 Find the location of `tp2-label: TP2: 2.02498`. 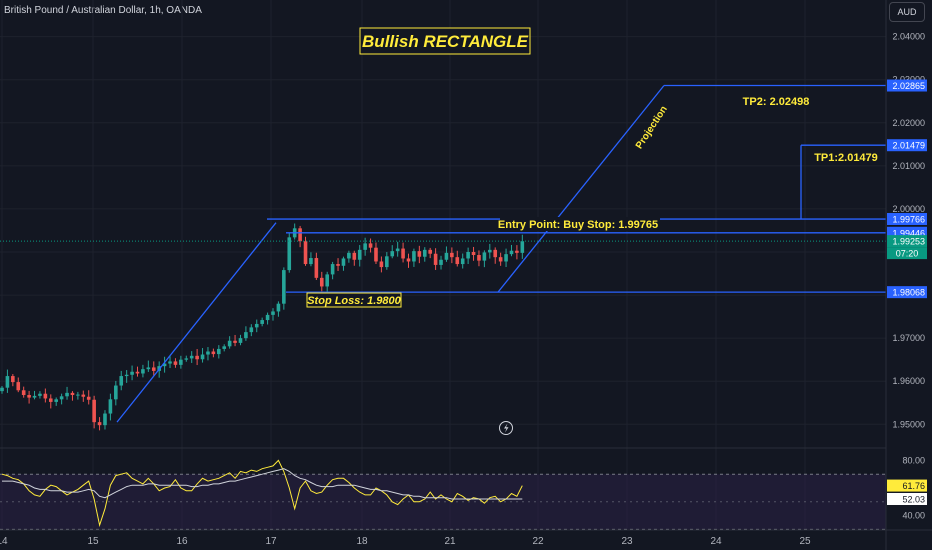

tp2-label: TP2: 2.02498 is located at coordinates (776, 102).